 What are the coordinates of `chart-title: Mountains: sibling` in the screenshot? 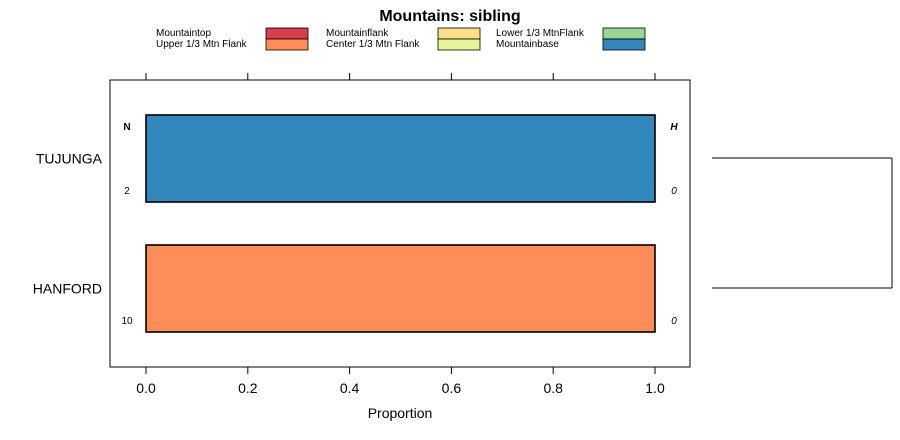 It's located at (449, 16).